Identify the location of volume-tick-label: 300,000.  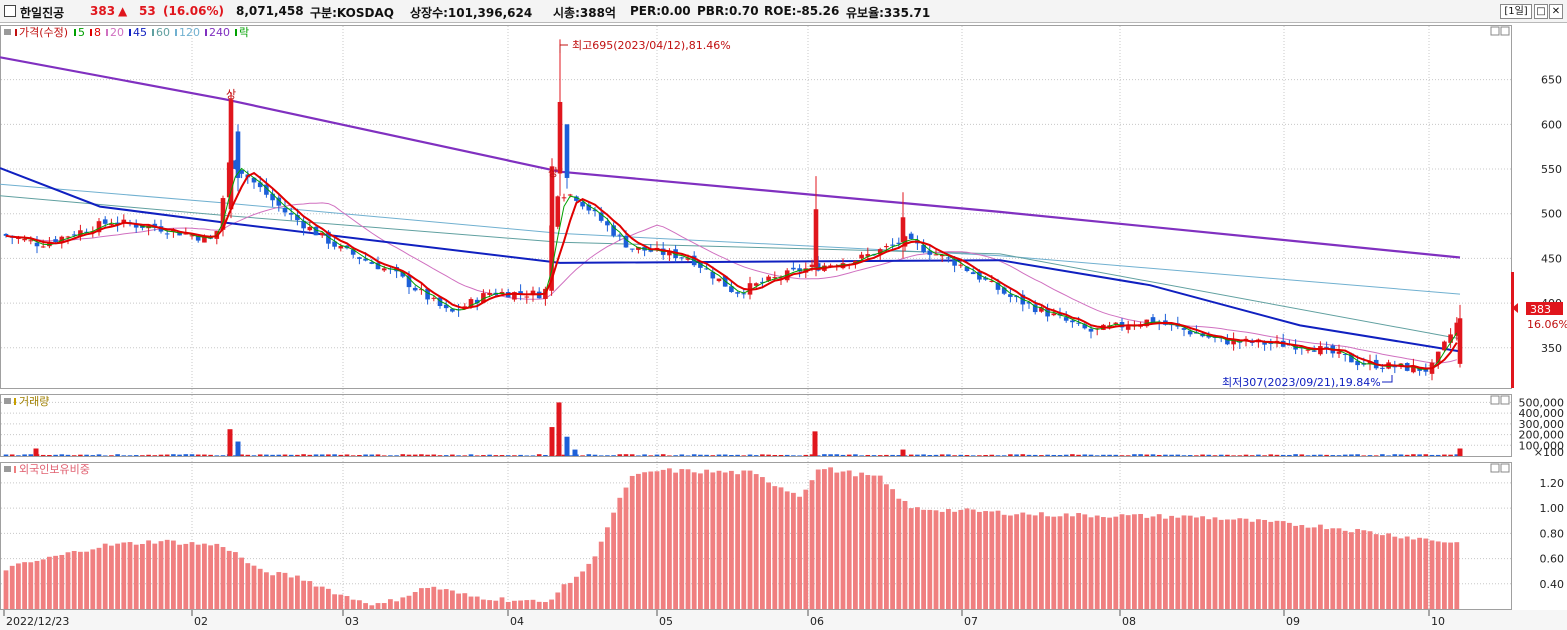
(1542, 424).